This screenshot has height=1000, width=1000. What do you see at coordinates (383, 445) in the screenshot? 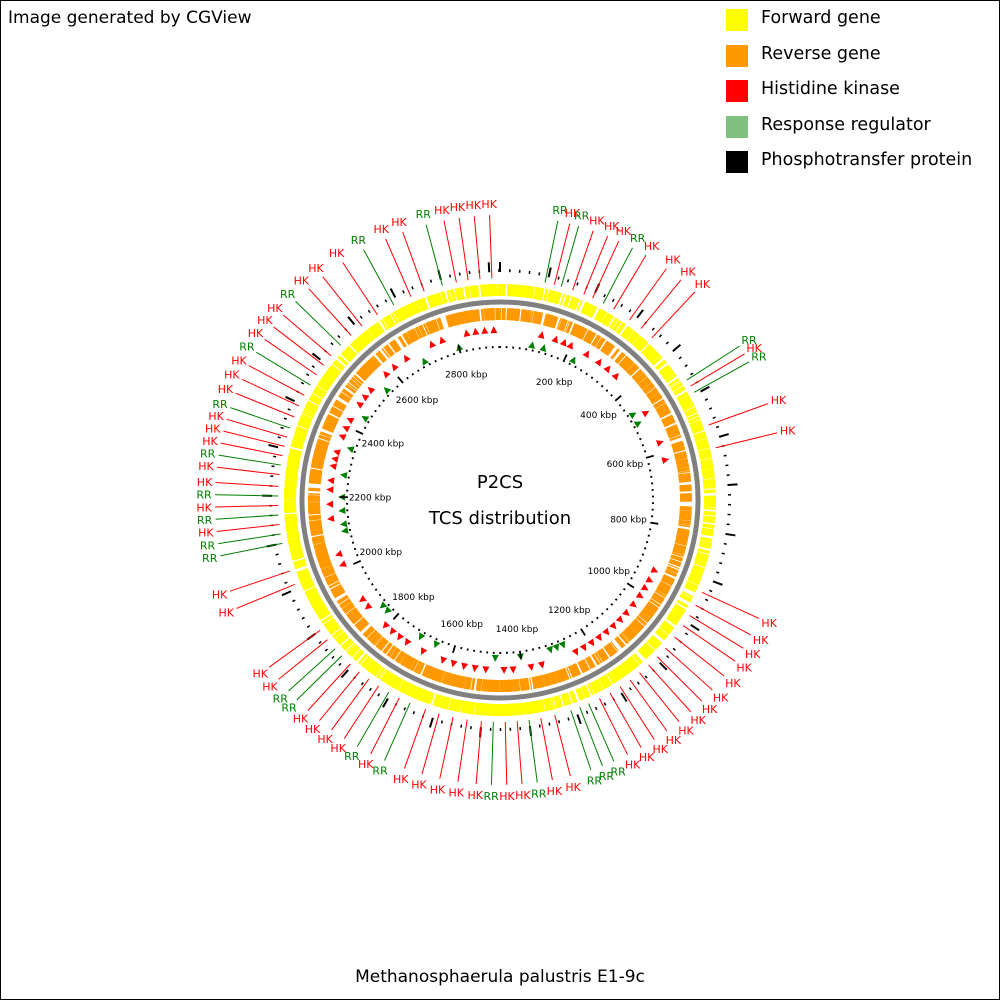
I see `scale-tick-label: 2400 kbp` at bounding box center [383, 445].